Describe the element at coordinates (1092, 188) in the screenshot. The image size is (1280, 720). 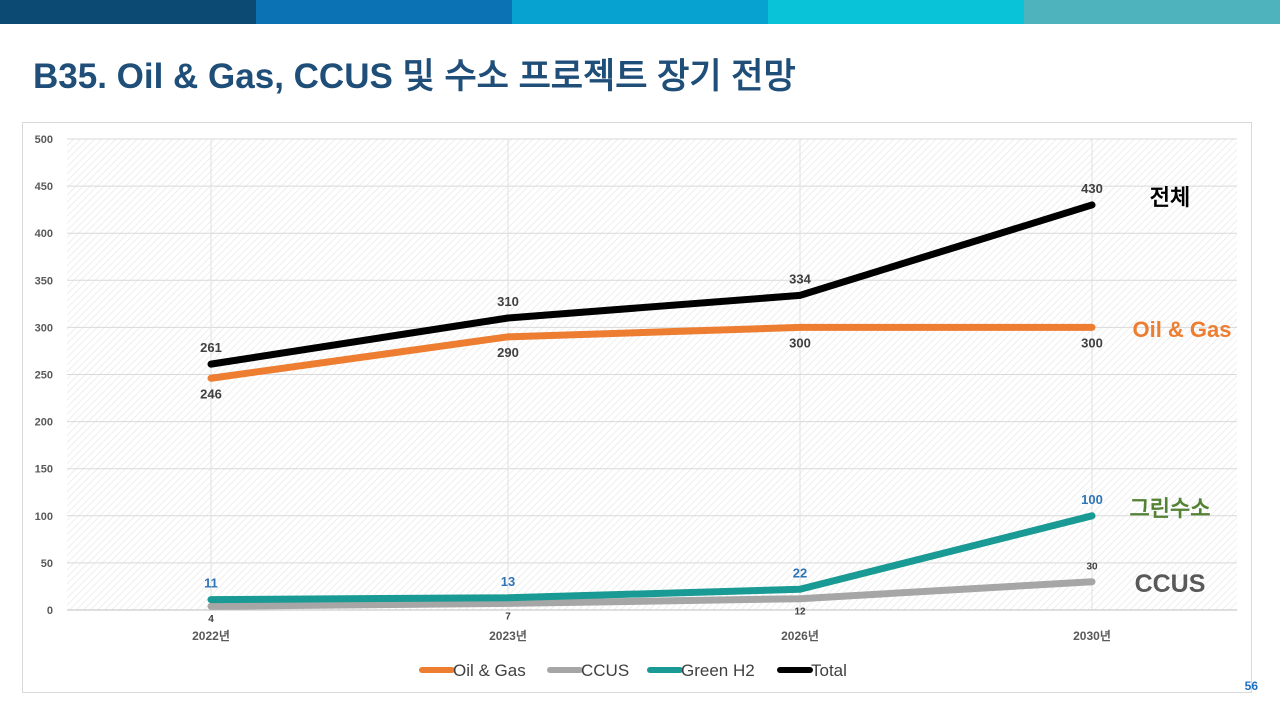
I see `data-label: 430` at that location.